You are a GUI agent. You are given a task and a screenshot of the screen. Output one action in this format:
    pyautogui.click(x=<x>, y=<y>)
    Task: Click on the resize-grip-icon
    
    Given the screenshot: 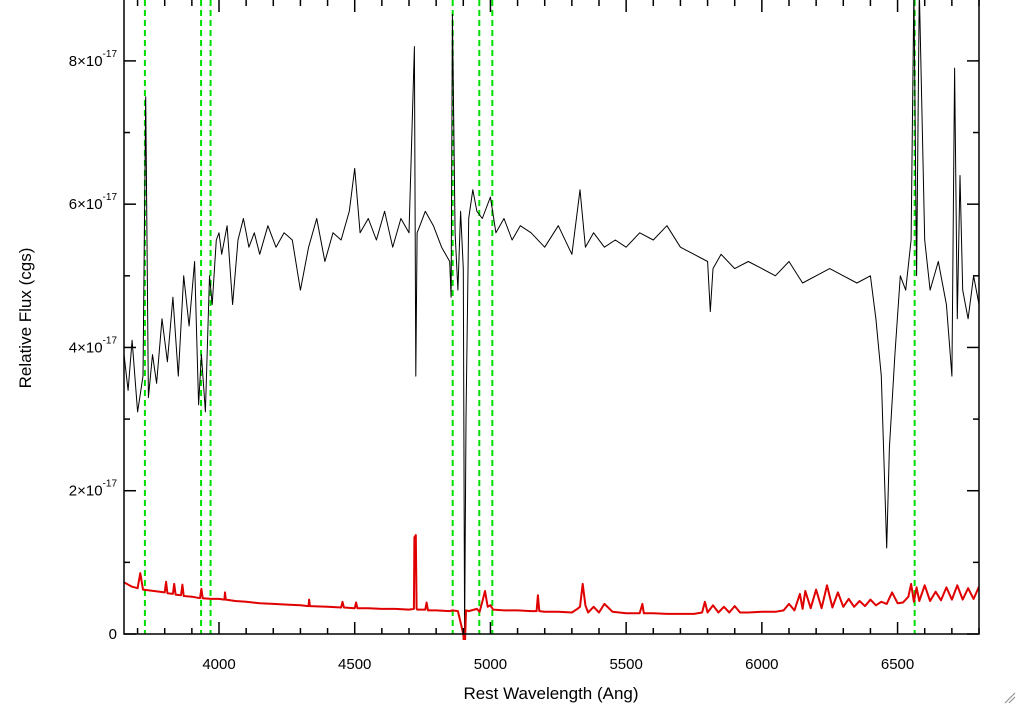 What is the action you would take?
    pyautogui.click(x=1010, y=698)
    